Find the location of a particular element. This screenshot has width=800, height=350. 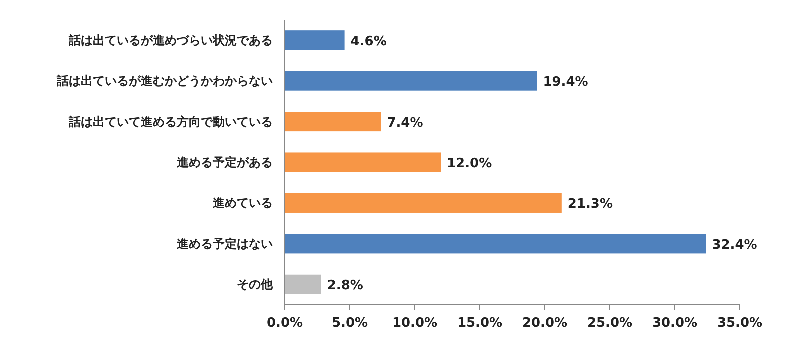

x-tick-label: 10.0% is located at coordinates (415, 323).